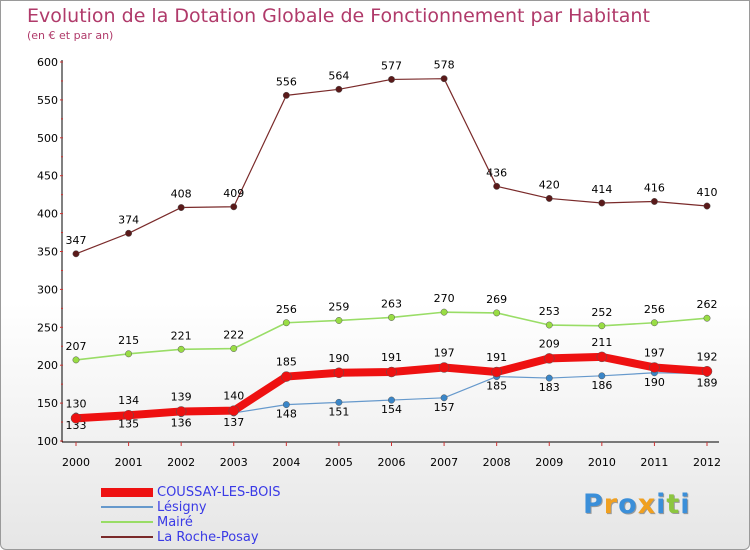 This screenshot has height=550, width=750. Describe the element at coordinates (219, 492) in the screenshot. I see `legend-label-coussay: COUSSAY-LES-BOIS` at that location.